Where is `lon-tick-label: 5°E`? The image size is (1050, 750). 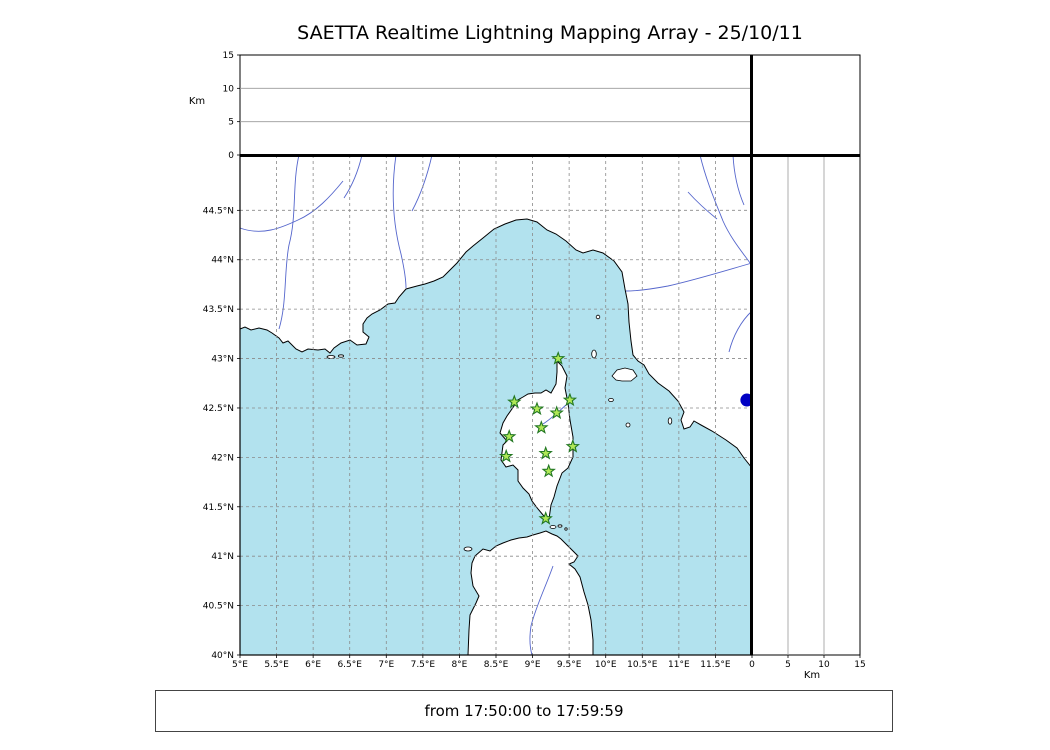 lon-tick-label: 5°E is located at coordinates (240, 665).